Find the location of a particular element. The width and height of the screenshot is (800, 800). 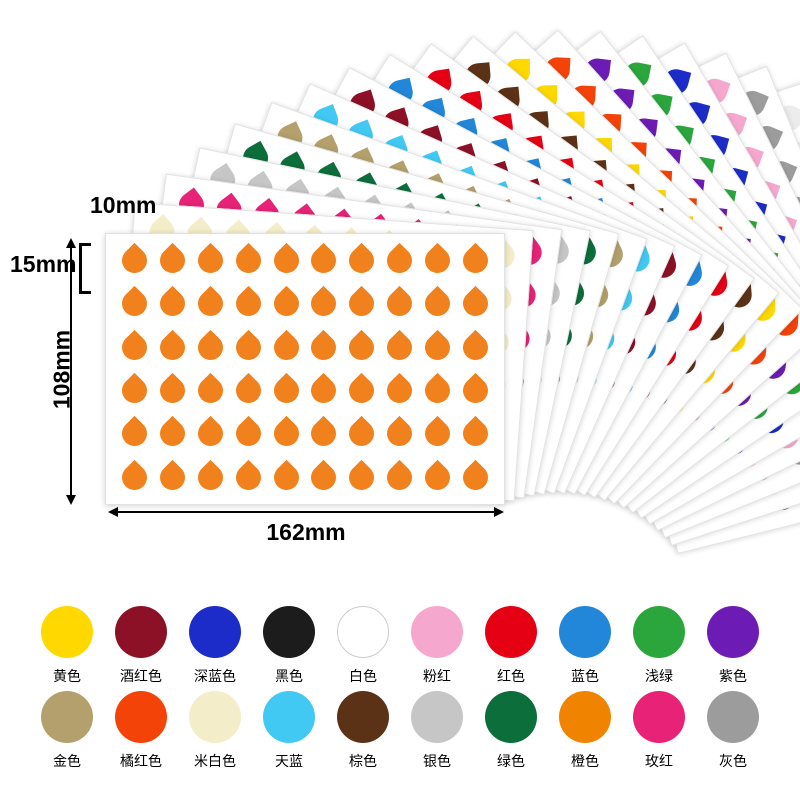

color-swatch: 玫红 is located at coordinates (659, 730).